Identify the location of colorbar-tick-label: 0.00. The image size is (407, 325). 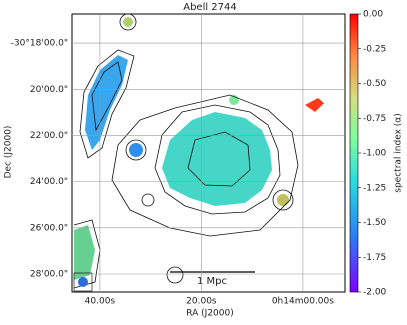
(373, 15).